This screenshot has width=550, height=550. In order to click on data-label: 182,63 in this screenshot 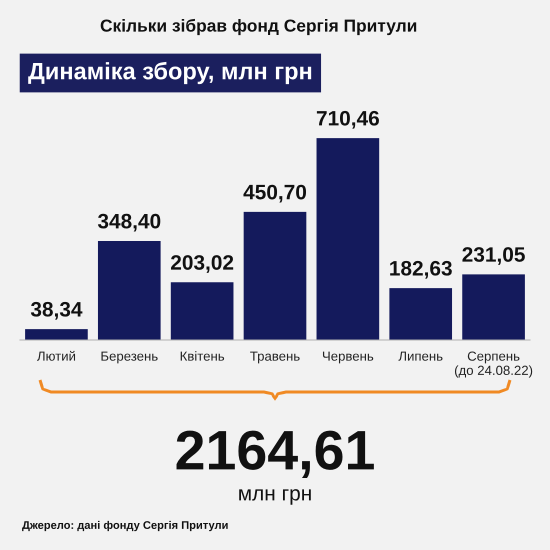, I will do `click(421, 269)`.